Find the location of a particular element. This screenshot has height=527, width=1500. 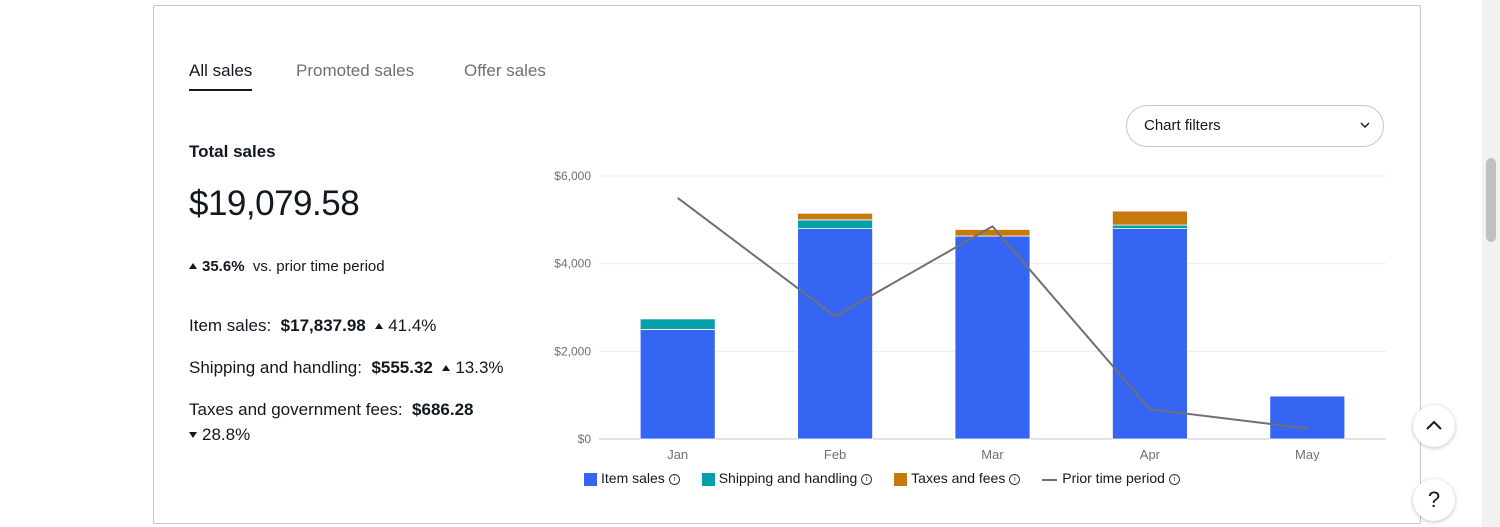

metric-label: Shipping and handling: is located at coordinates (275, 367).